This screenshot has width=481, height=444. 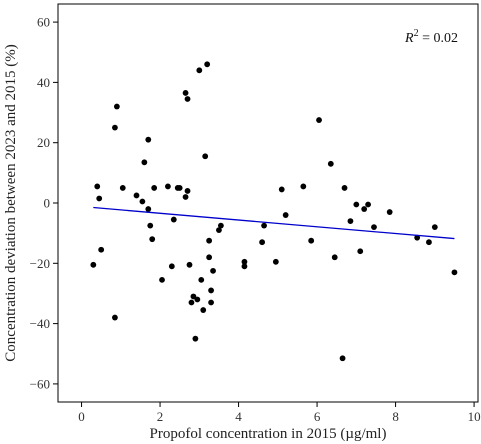 I want to click on y-axis: −60 −40 −20 0 20 40 60, so click(x=44, y=203).